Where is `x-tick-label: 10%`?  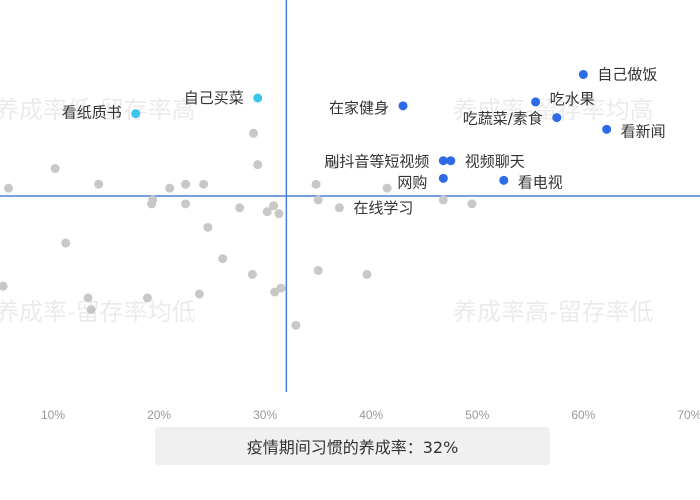
x-tick-label: 10% is located at coordinates (53, 415).